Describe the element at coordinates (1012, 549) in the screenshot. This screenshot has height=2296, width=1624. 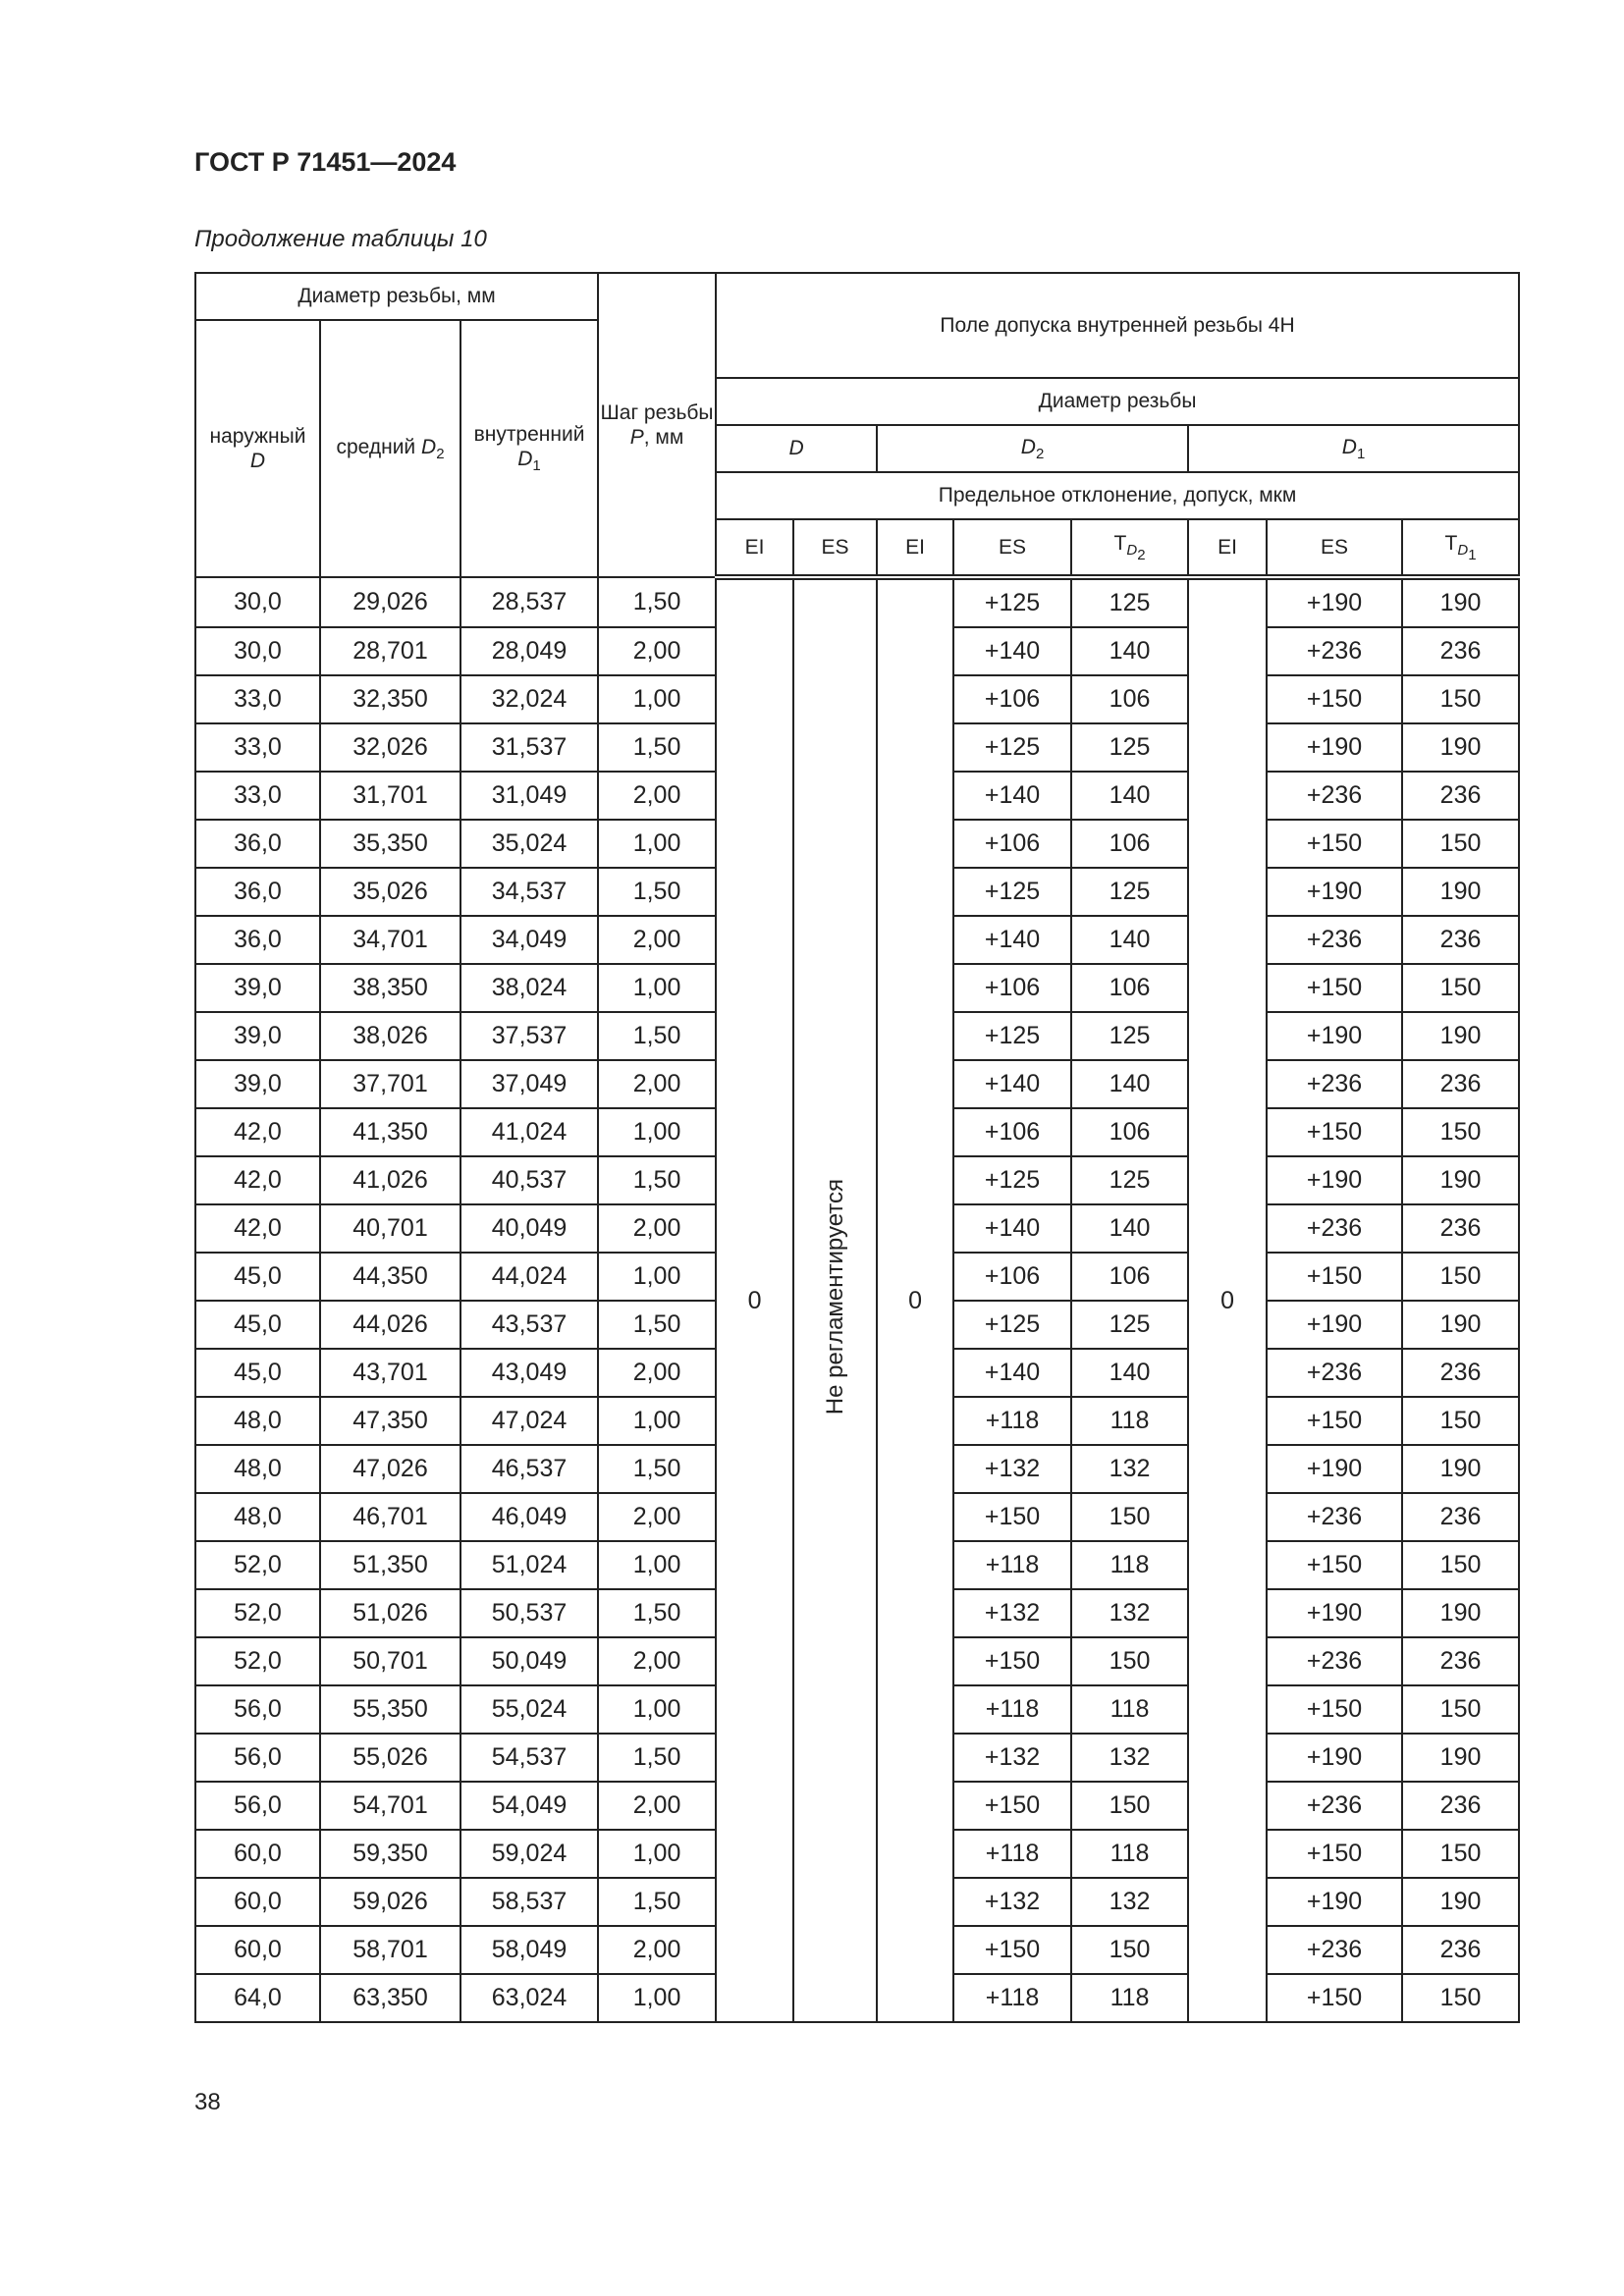
I see `header-ES-D2: ES` at that location.